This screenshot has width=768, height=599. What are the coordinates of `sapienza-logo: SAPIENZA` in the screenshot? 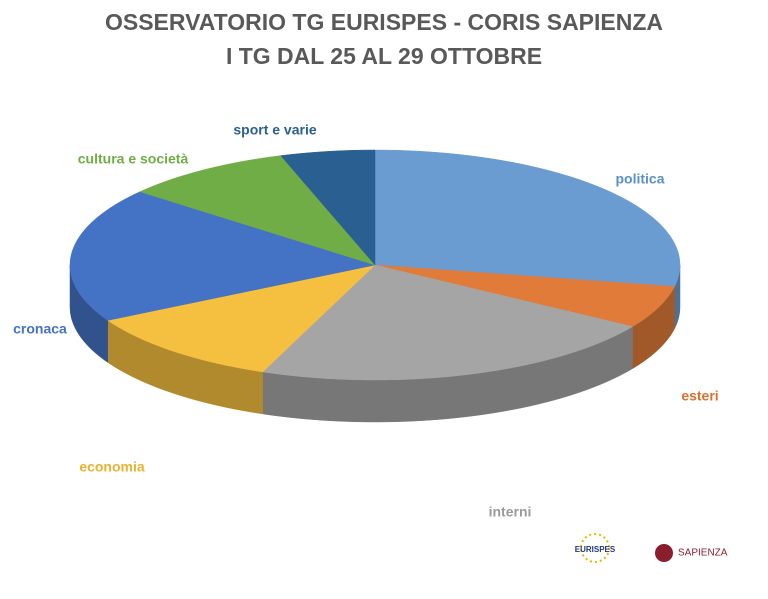 It's located at (703, 553).